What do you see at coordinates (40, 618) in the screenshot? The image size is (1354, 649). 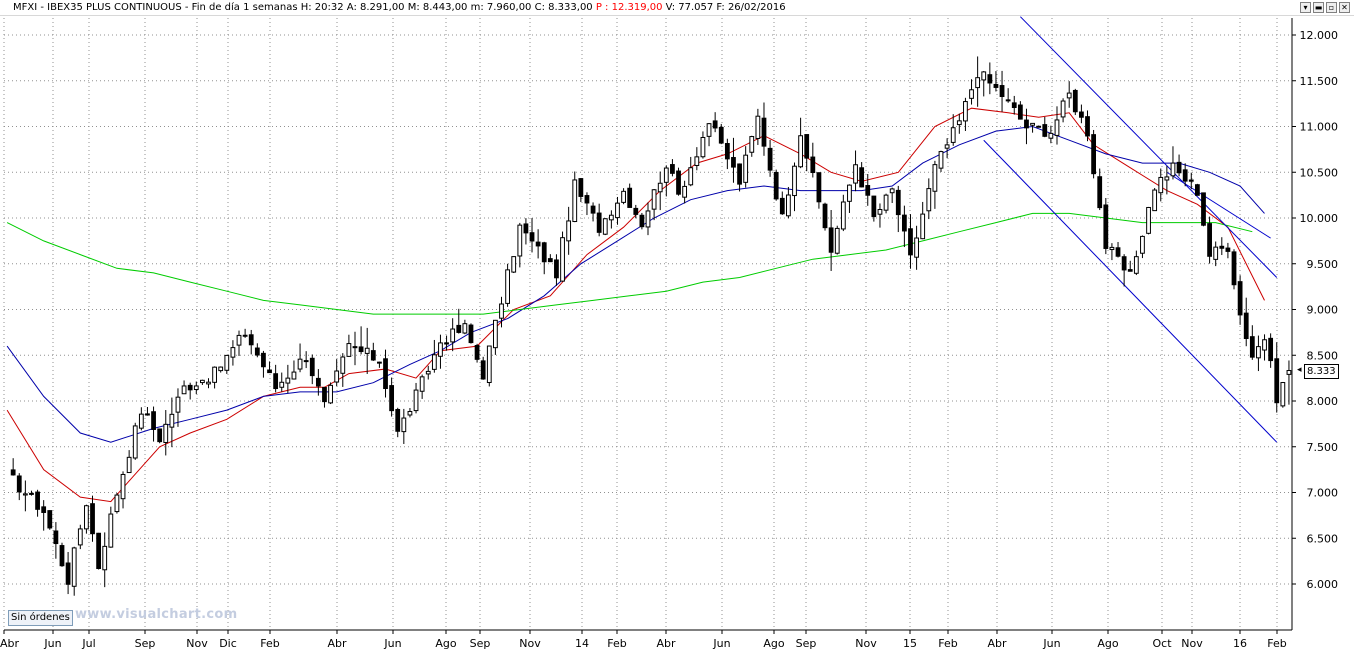 I see `orders-status-button: Sin órdenes` at bounding box center [40, 618].